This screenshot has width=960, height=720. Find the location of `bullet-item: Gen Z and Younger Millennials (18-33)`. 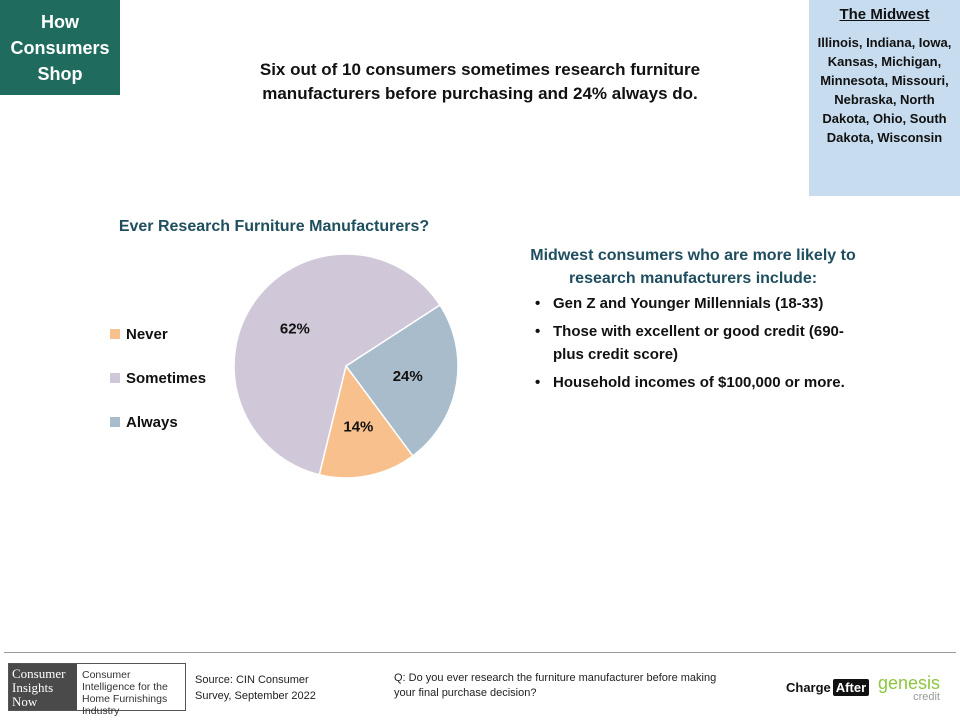

bullet-item: Gen Z and Younger Millennials (18-33) is located at coordinates (695, 303).